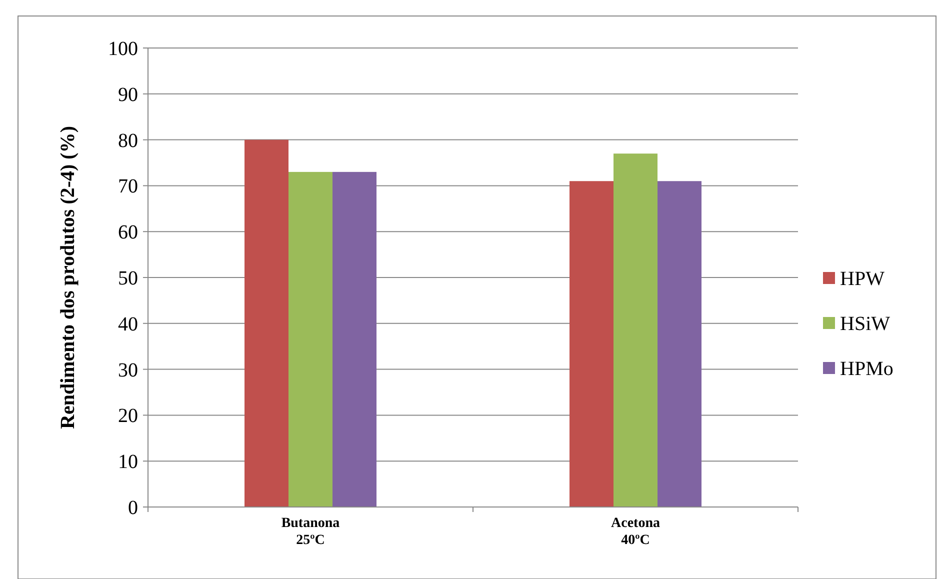  What do you see at coordinates (128, 95) in the screenshot?
I see `y-tick-label: 90` at bounding box center [128, 95].